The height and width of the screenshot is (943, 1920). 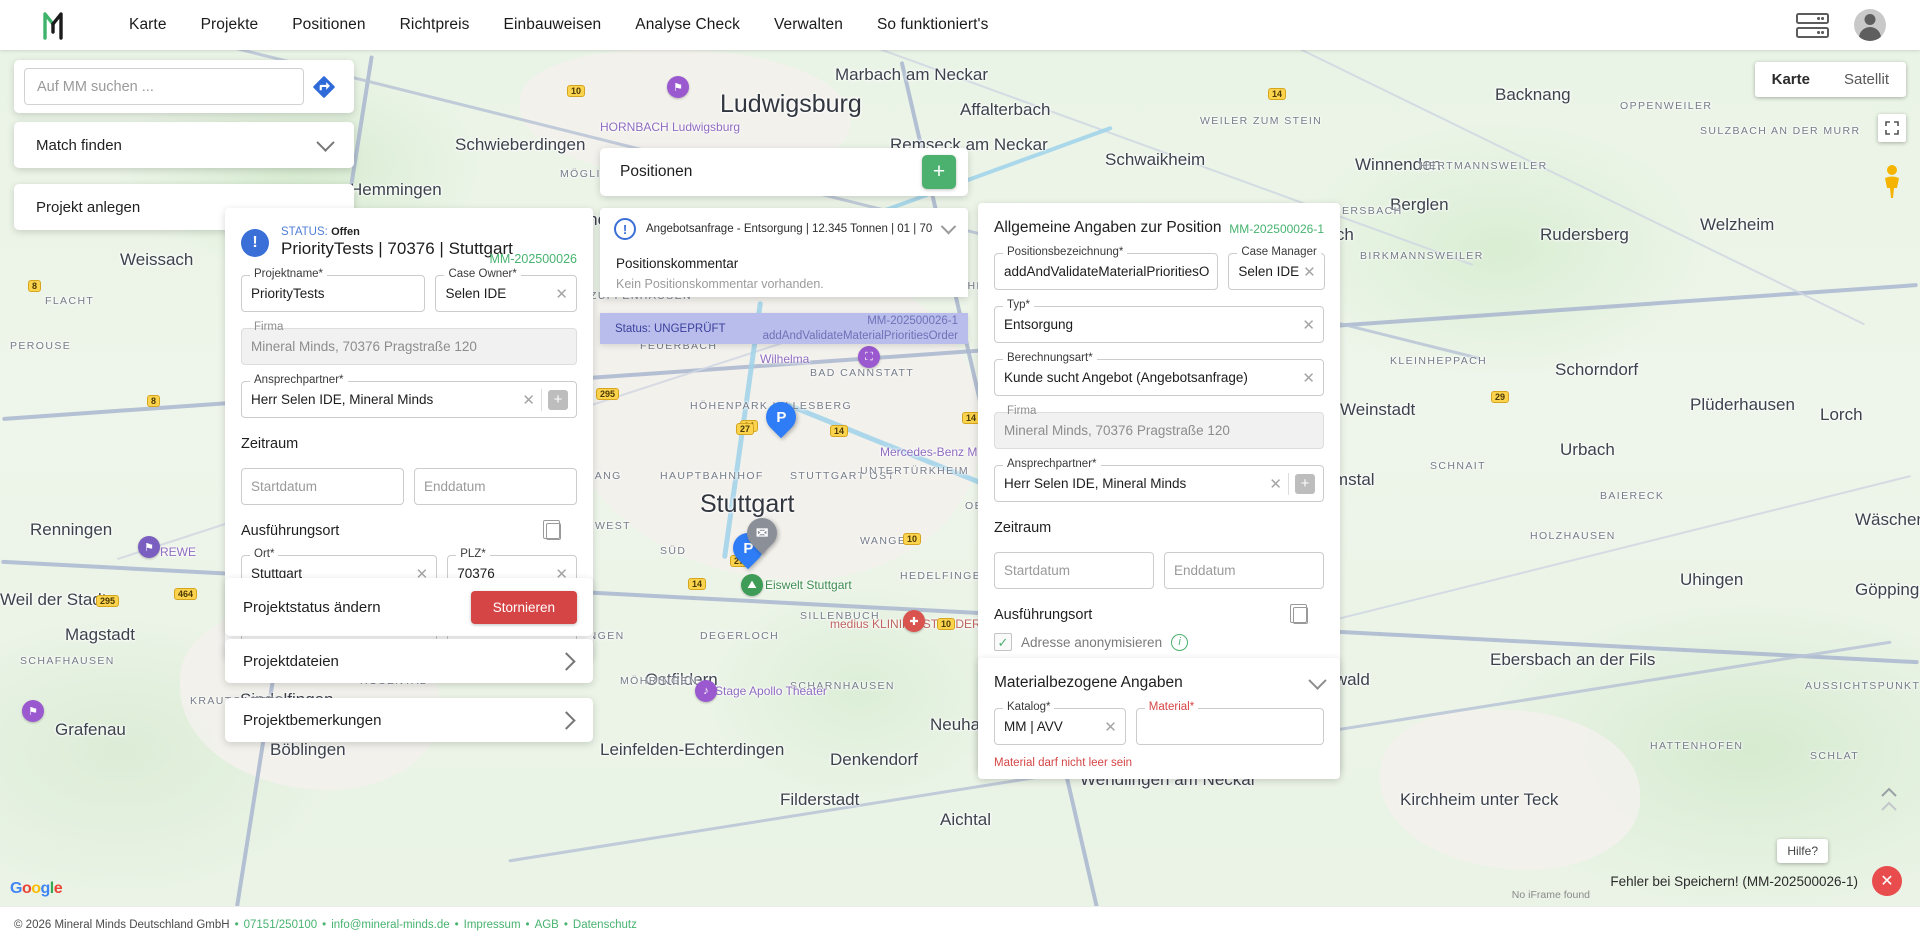 What do you see at coordinates (673, 551) in the screenshot?
I see `map-district-label: SÜD` at bounding box center [673, 551].